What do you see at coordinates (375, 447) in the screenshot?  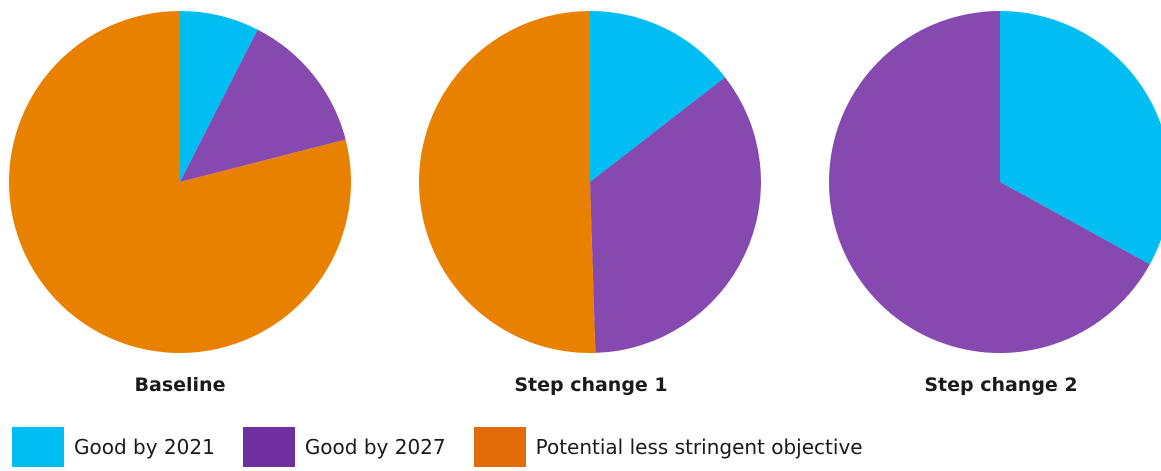 I see `legend-label-good-2027: Good by 2027` at bounding box center [375, 447].